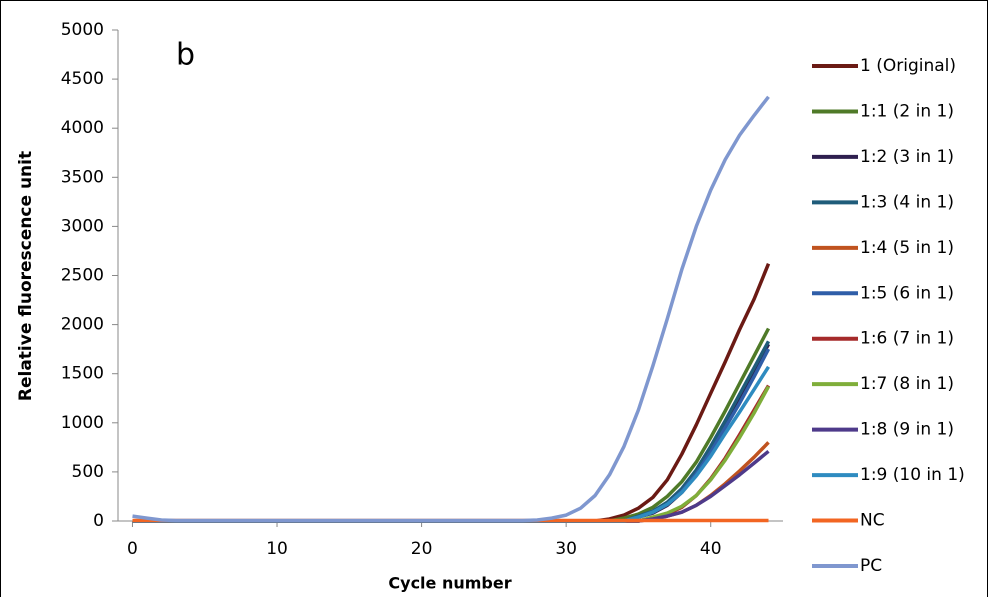 This screenshot has height=597, width=988. Describe the element at coordinates (82, 226) in the screenshot. I see `y-tick-label: 3000` at that location.